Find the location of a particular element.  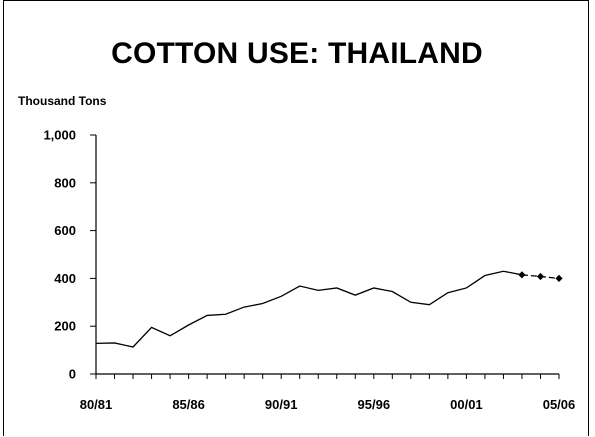

y-tick-label: 200 is located at coordinates (65, 326).